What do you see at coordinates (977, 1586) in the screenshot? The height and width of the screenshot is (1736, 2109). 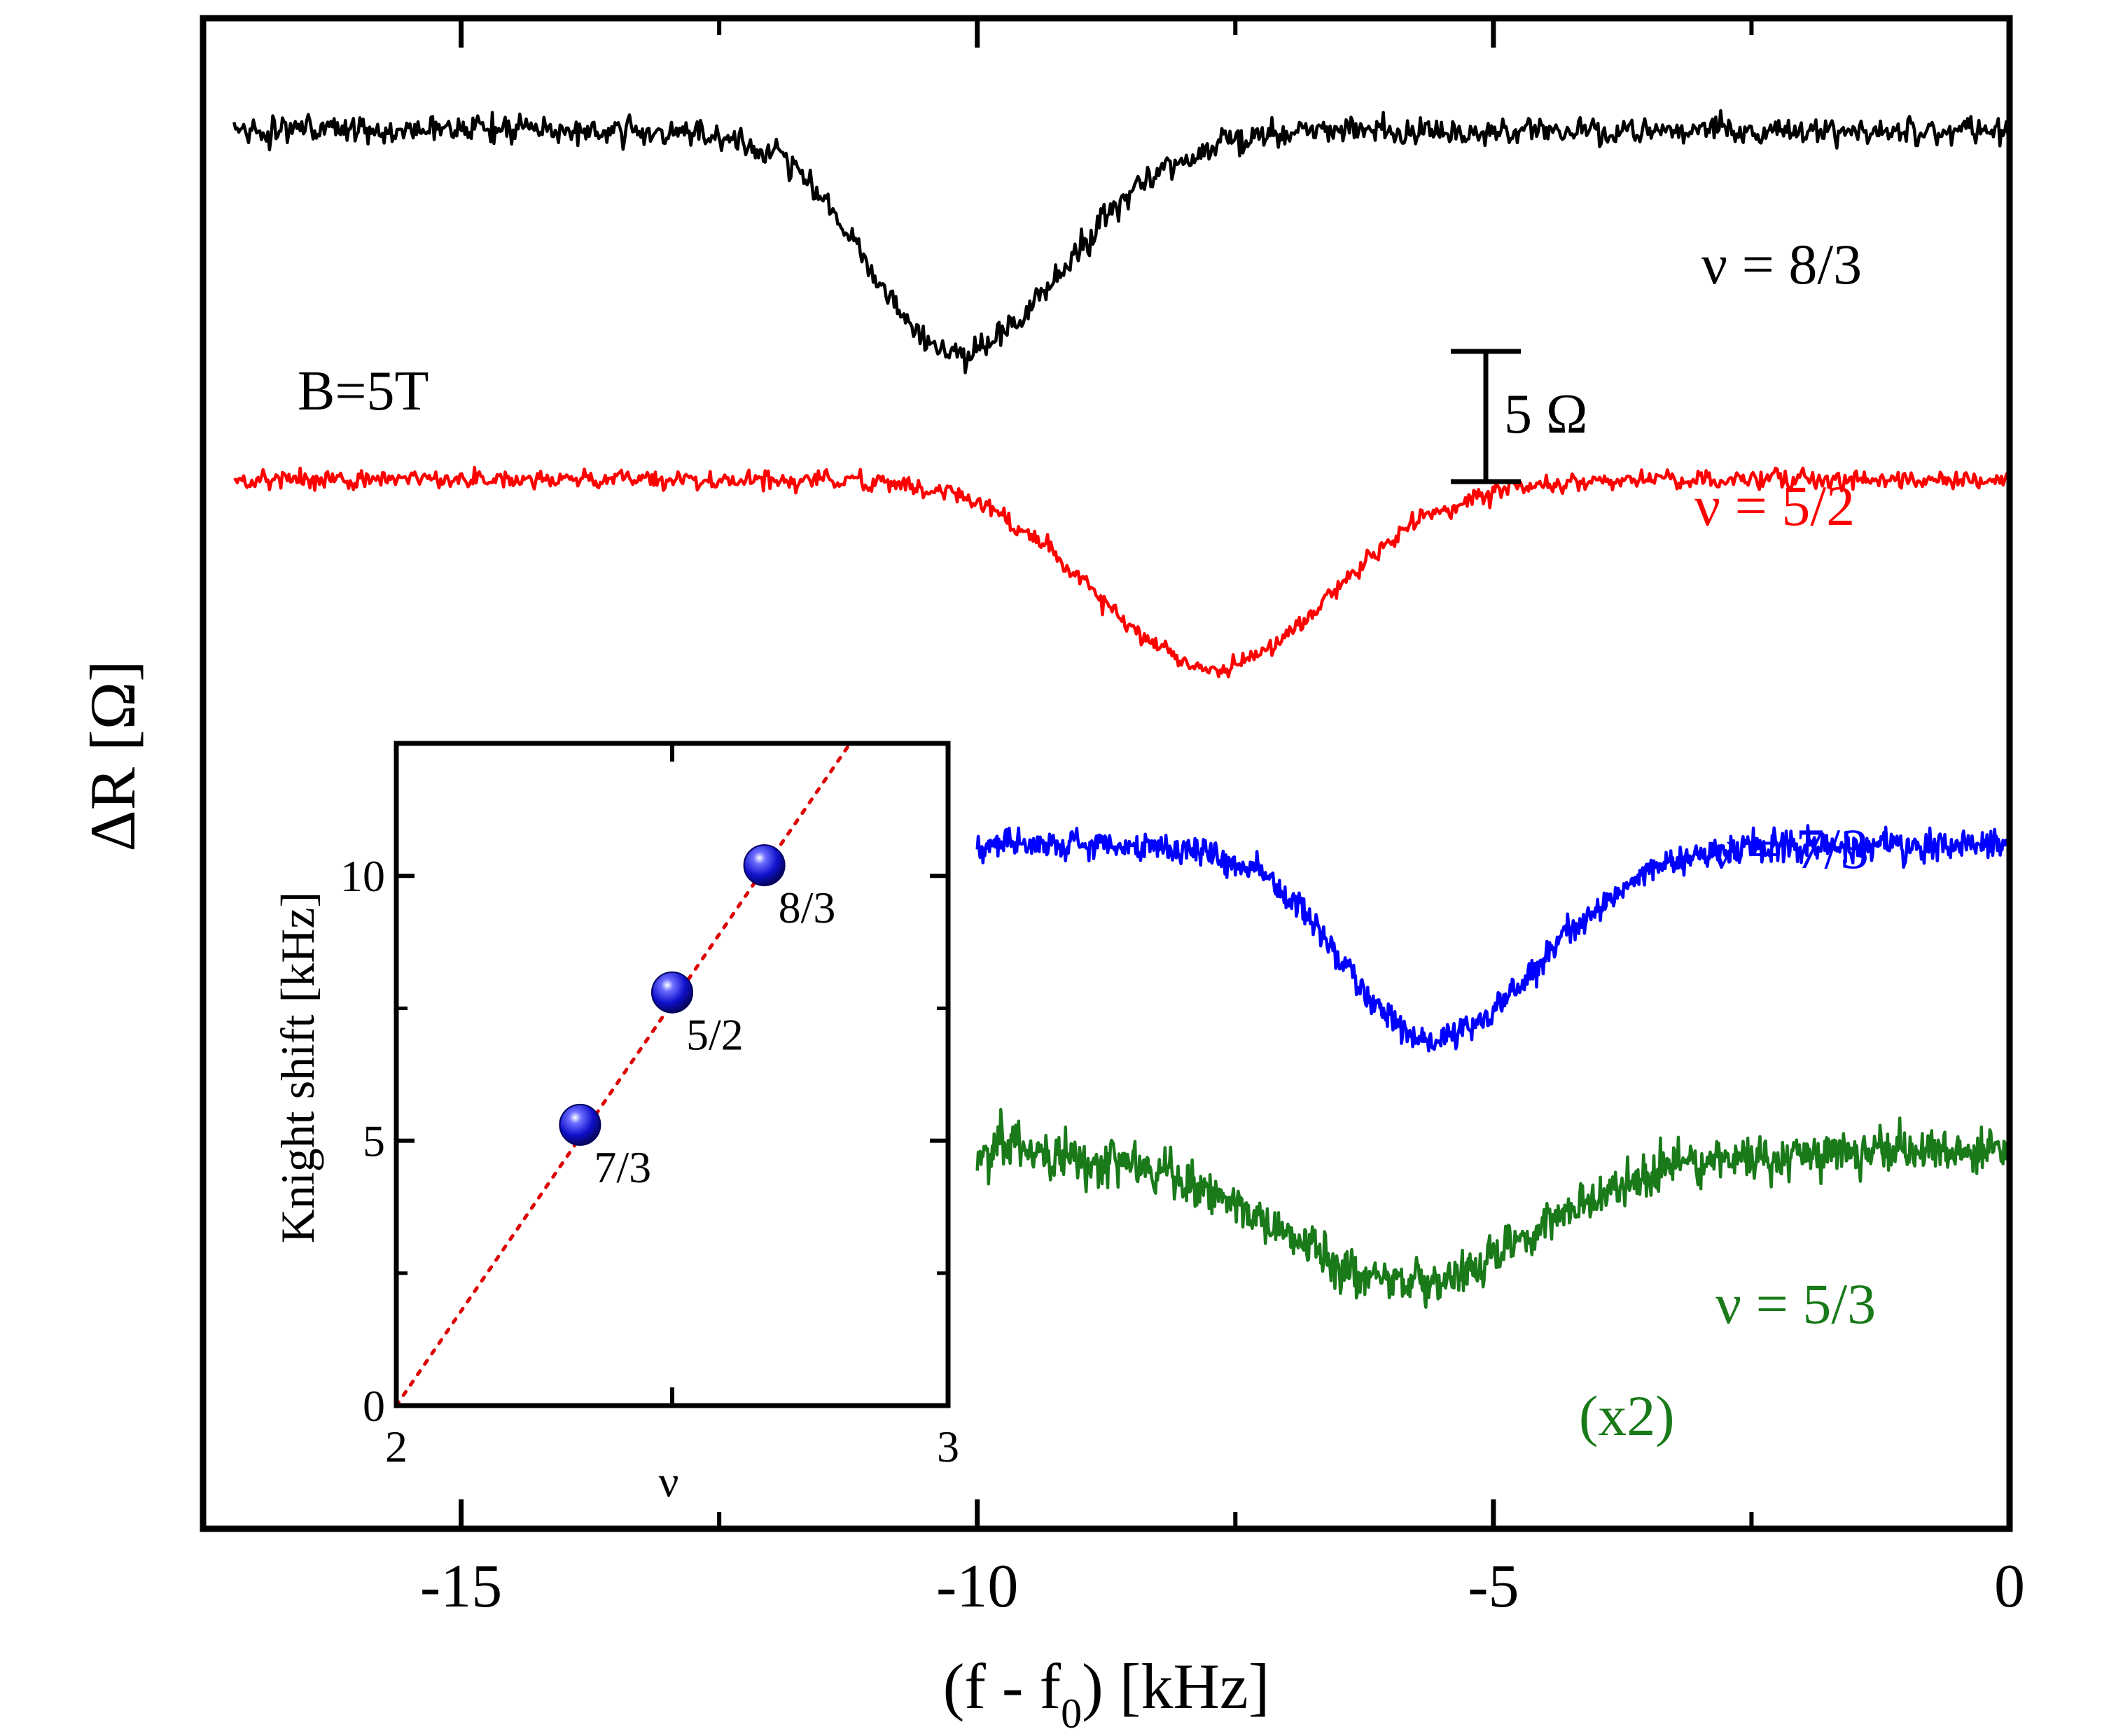 I see `x-tick-label: -10` at bounding box center [977, 1586].